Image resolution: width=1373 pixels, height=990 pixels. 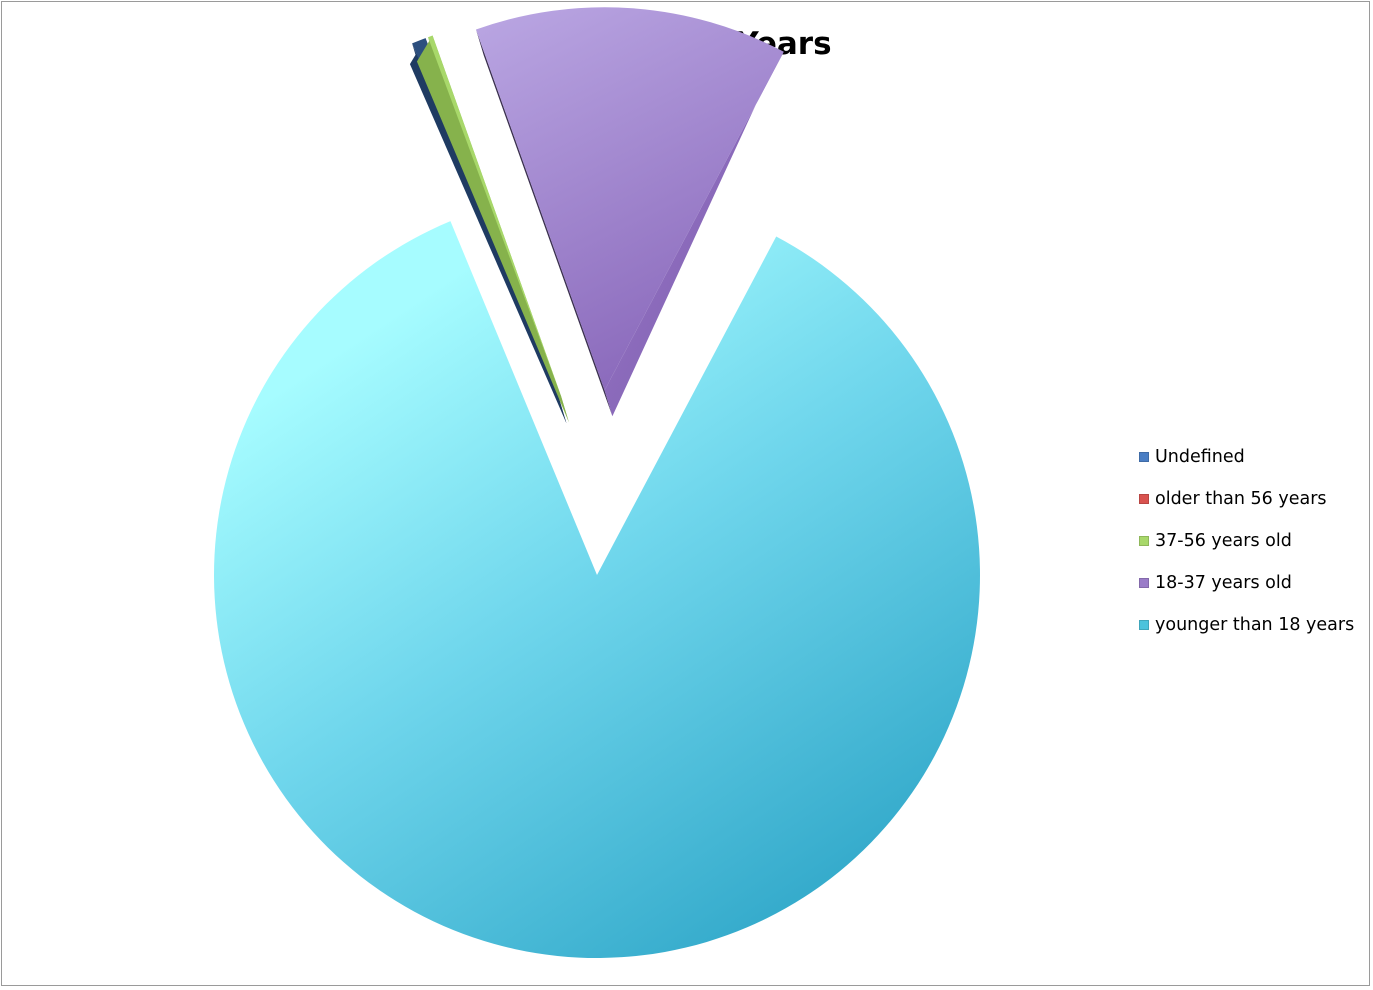 What do you see at coordinates (1241, 499) in the screenshot?
I see `legend-label: older than 56 years` at bounding box center [1241, 499].